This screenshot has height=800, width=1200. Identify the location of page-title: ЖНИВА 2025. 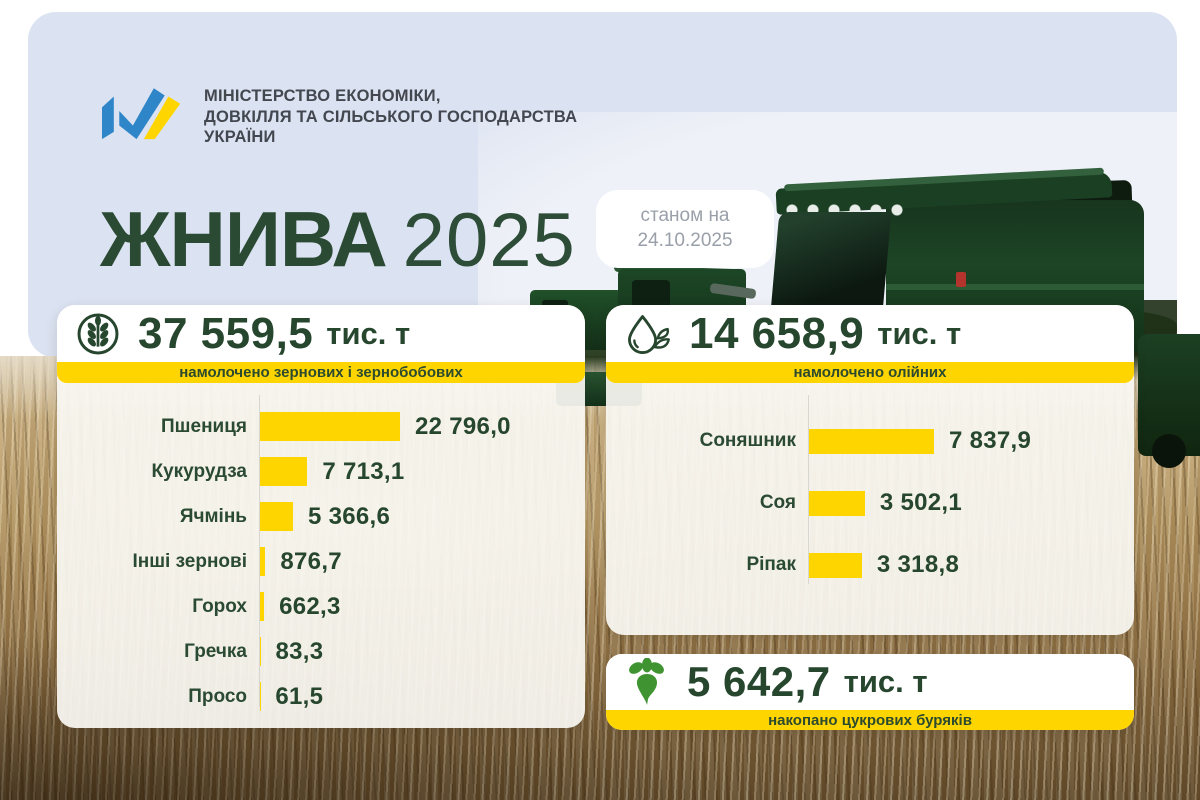
(338, 250).